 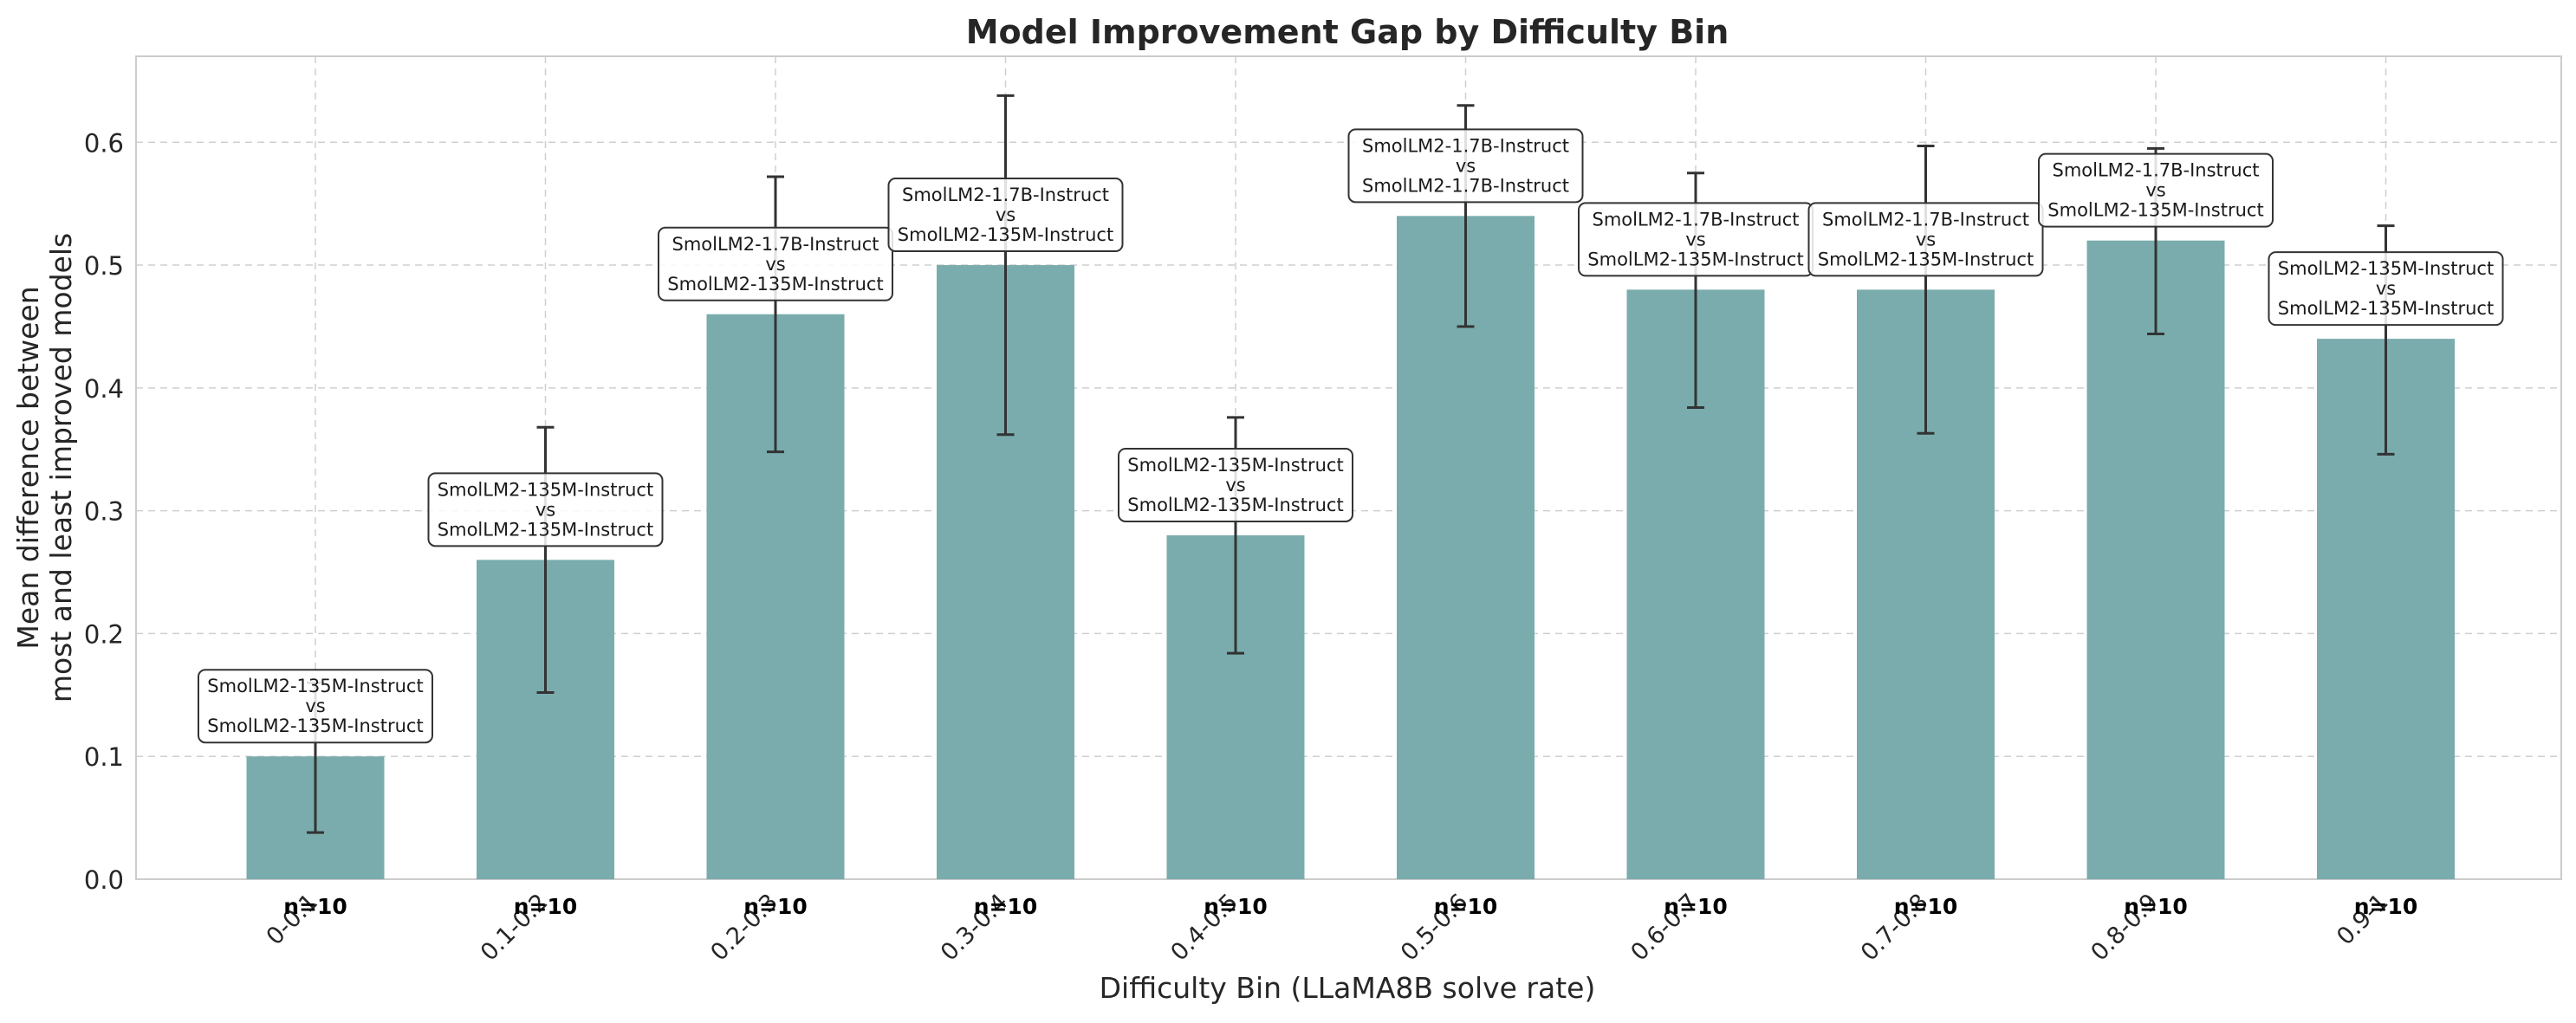 What do you see at coordinates (104, 143) in the screenshot?
I see `y-tick-label: 0.6` at bounding box center [104, 143].